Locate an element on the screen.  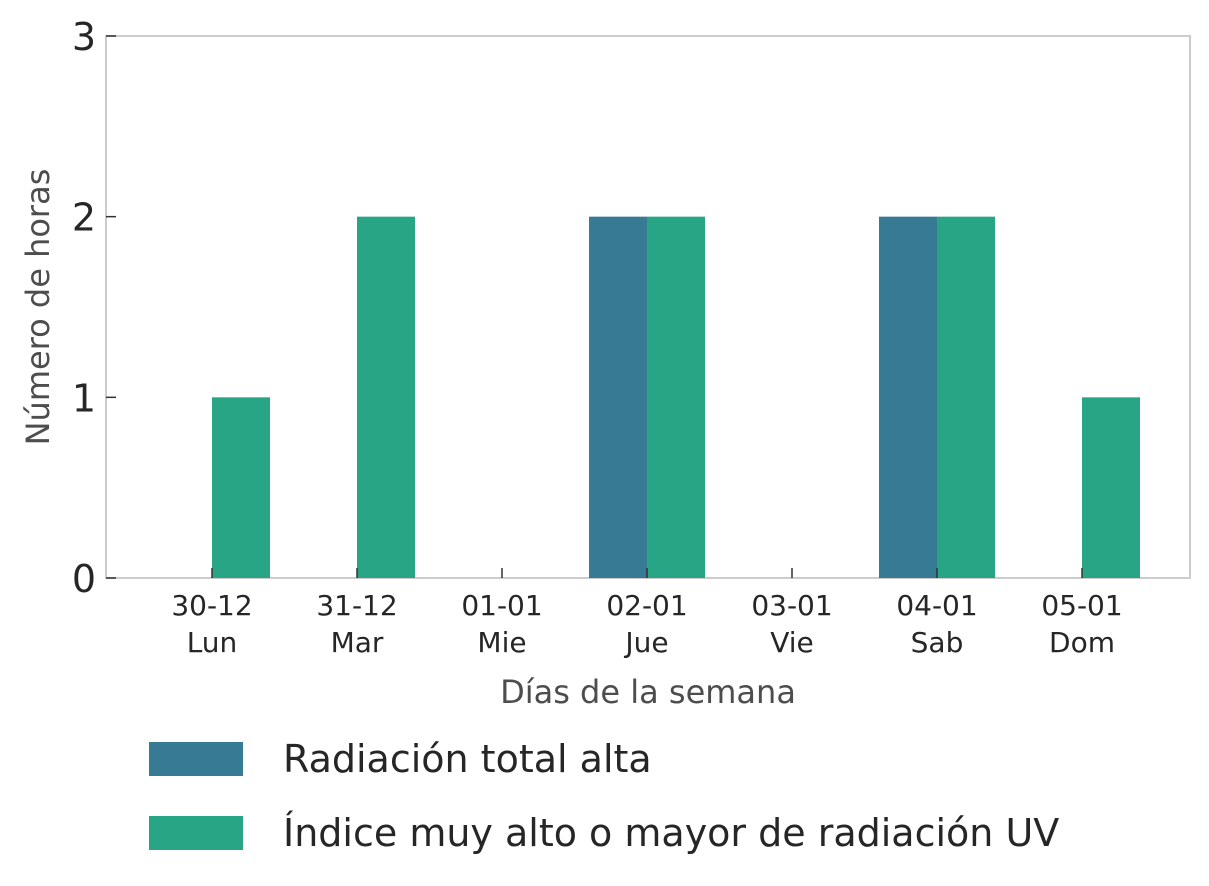
x-tick-label-date: 03-01 is located at coordinates (791, 605).